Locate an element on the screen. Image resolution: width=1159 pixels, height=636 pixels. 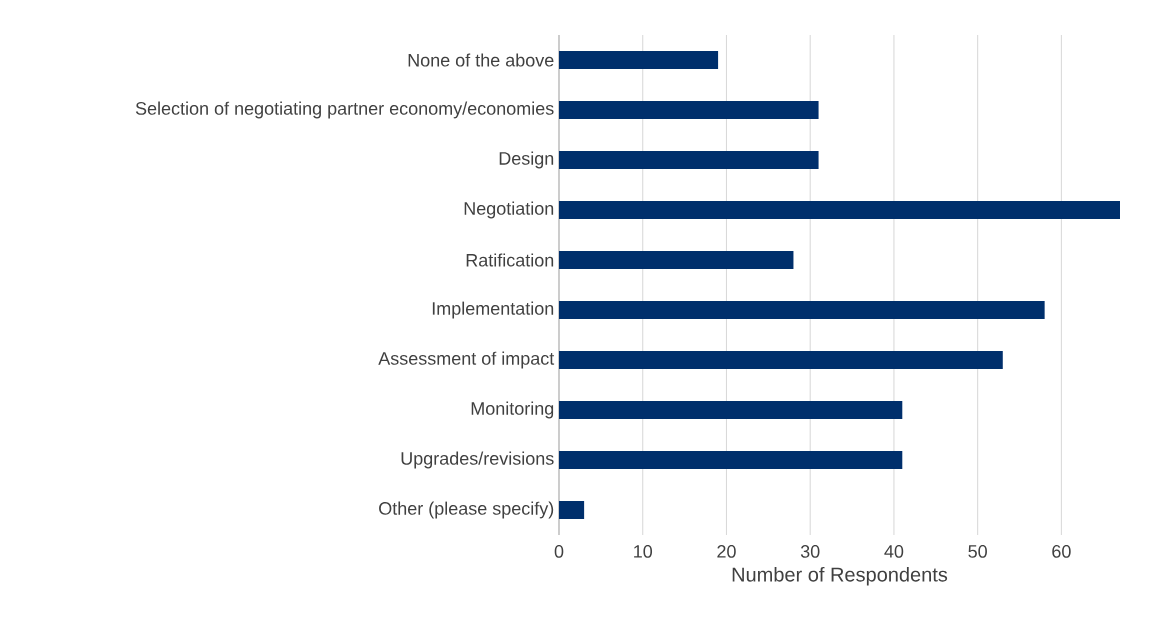
x-tick-label: 10 is located at coordinates (643, 551).